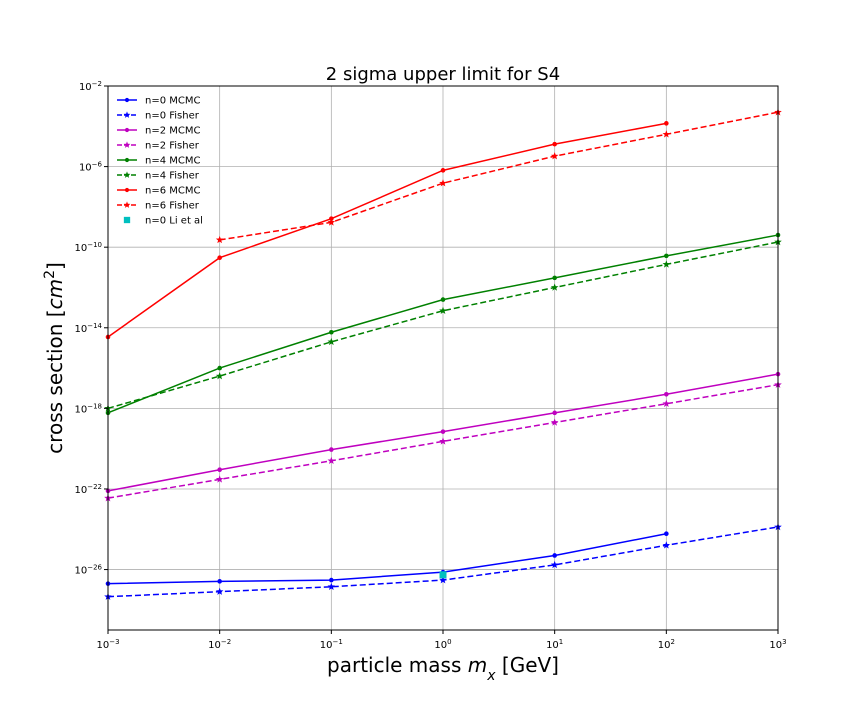  I want to click on legend-label: n=4 Fisher, so click(172, 176).